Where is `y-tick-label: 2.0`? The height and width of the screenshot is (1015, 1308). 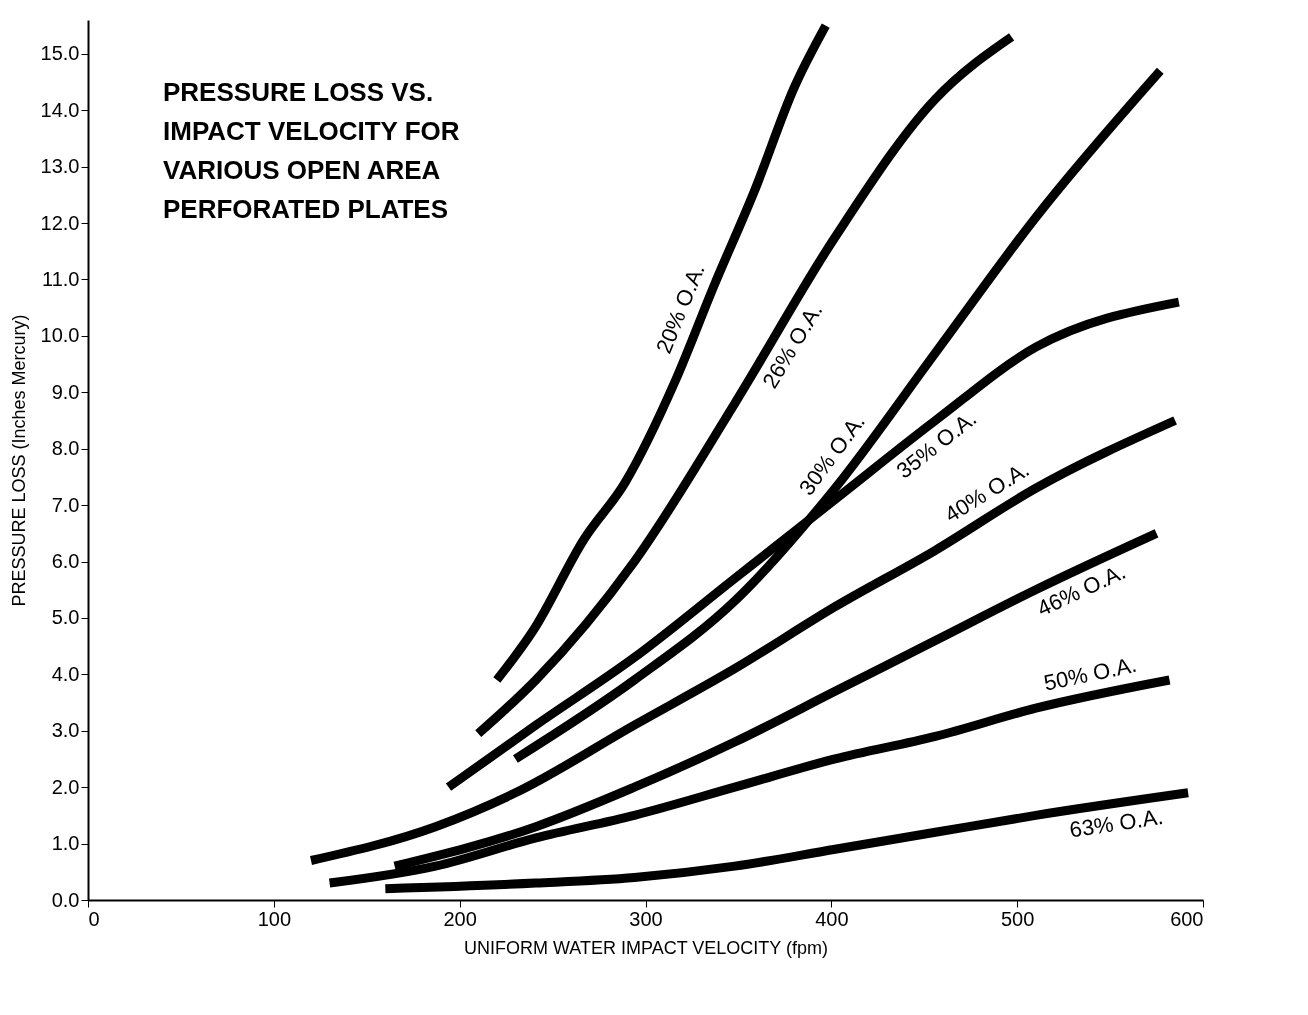
y-tick-label: 2.0 is located at coordinates (65, 786).